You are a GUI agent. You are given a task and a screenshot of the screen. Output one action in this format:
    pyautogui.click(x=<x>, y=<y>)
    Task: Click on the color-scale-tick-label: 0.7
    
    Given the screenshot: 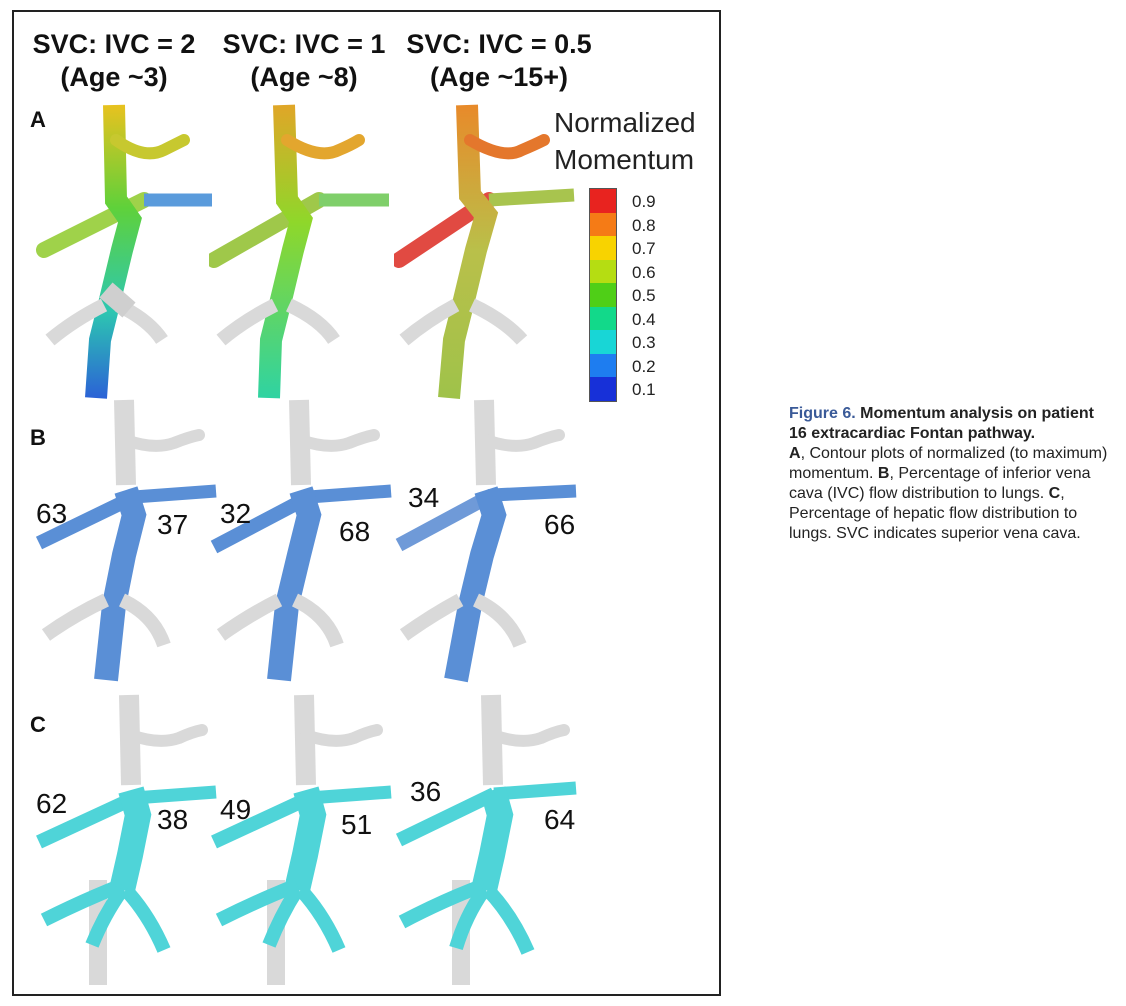 What is the action you would take?
    pyautogui.click(x=644, y=248)
    